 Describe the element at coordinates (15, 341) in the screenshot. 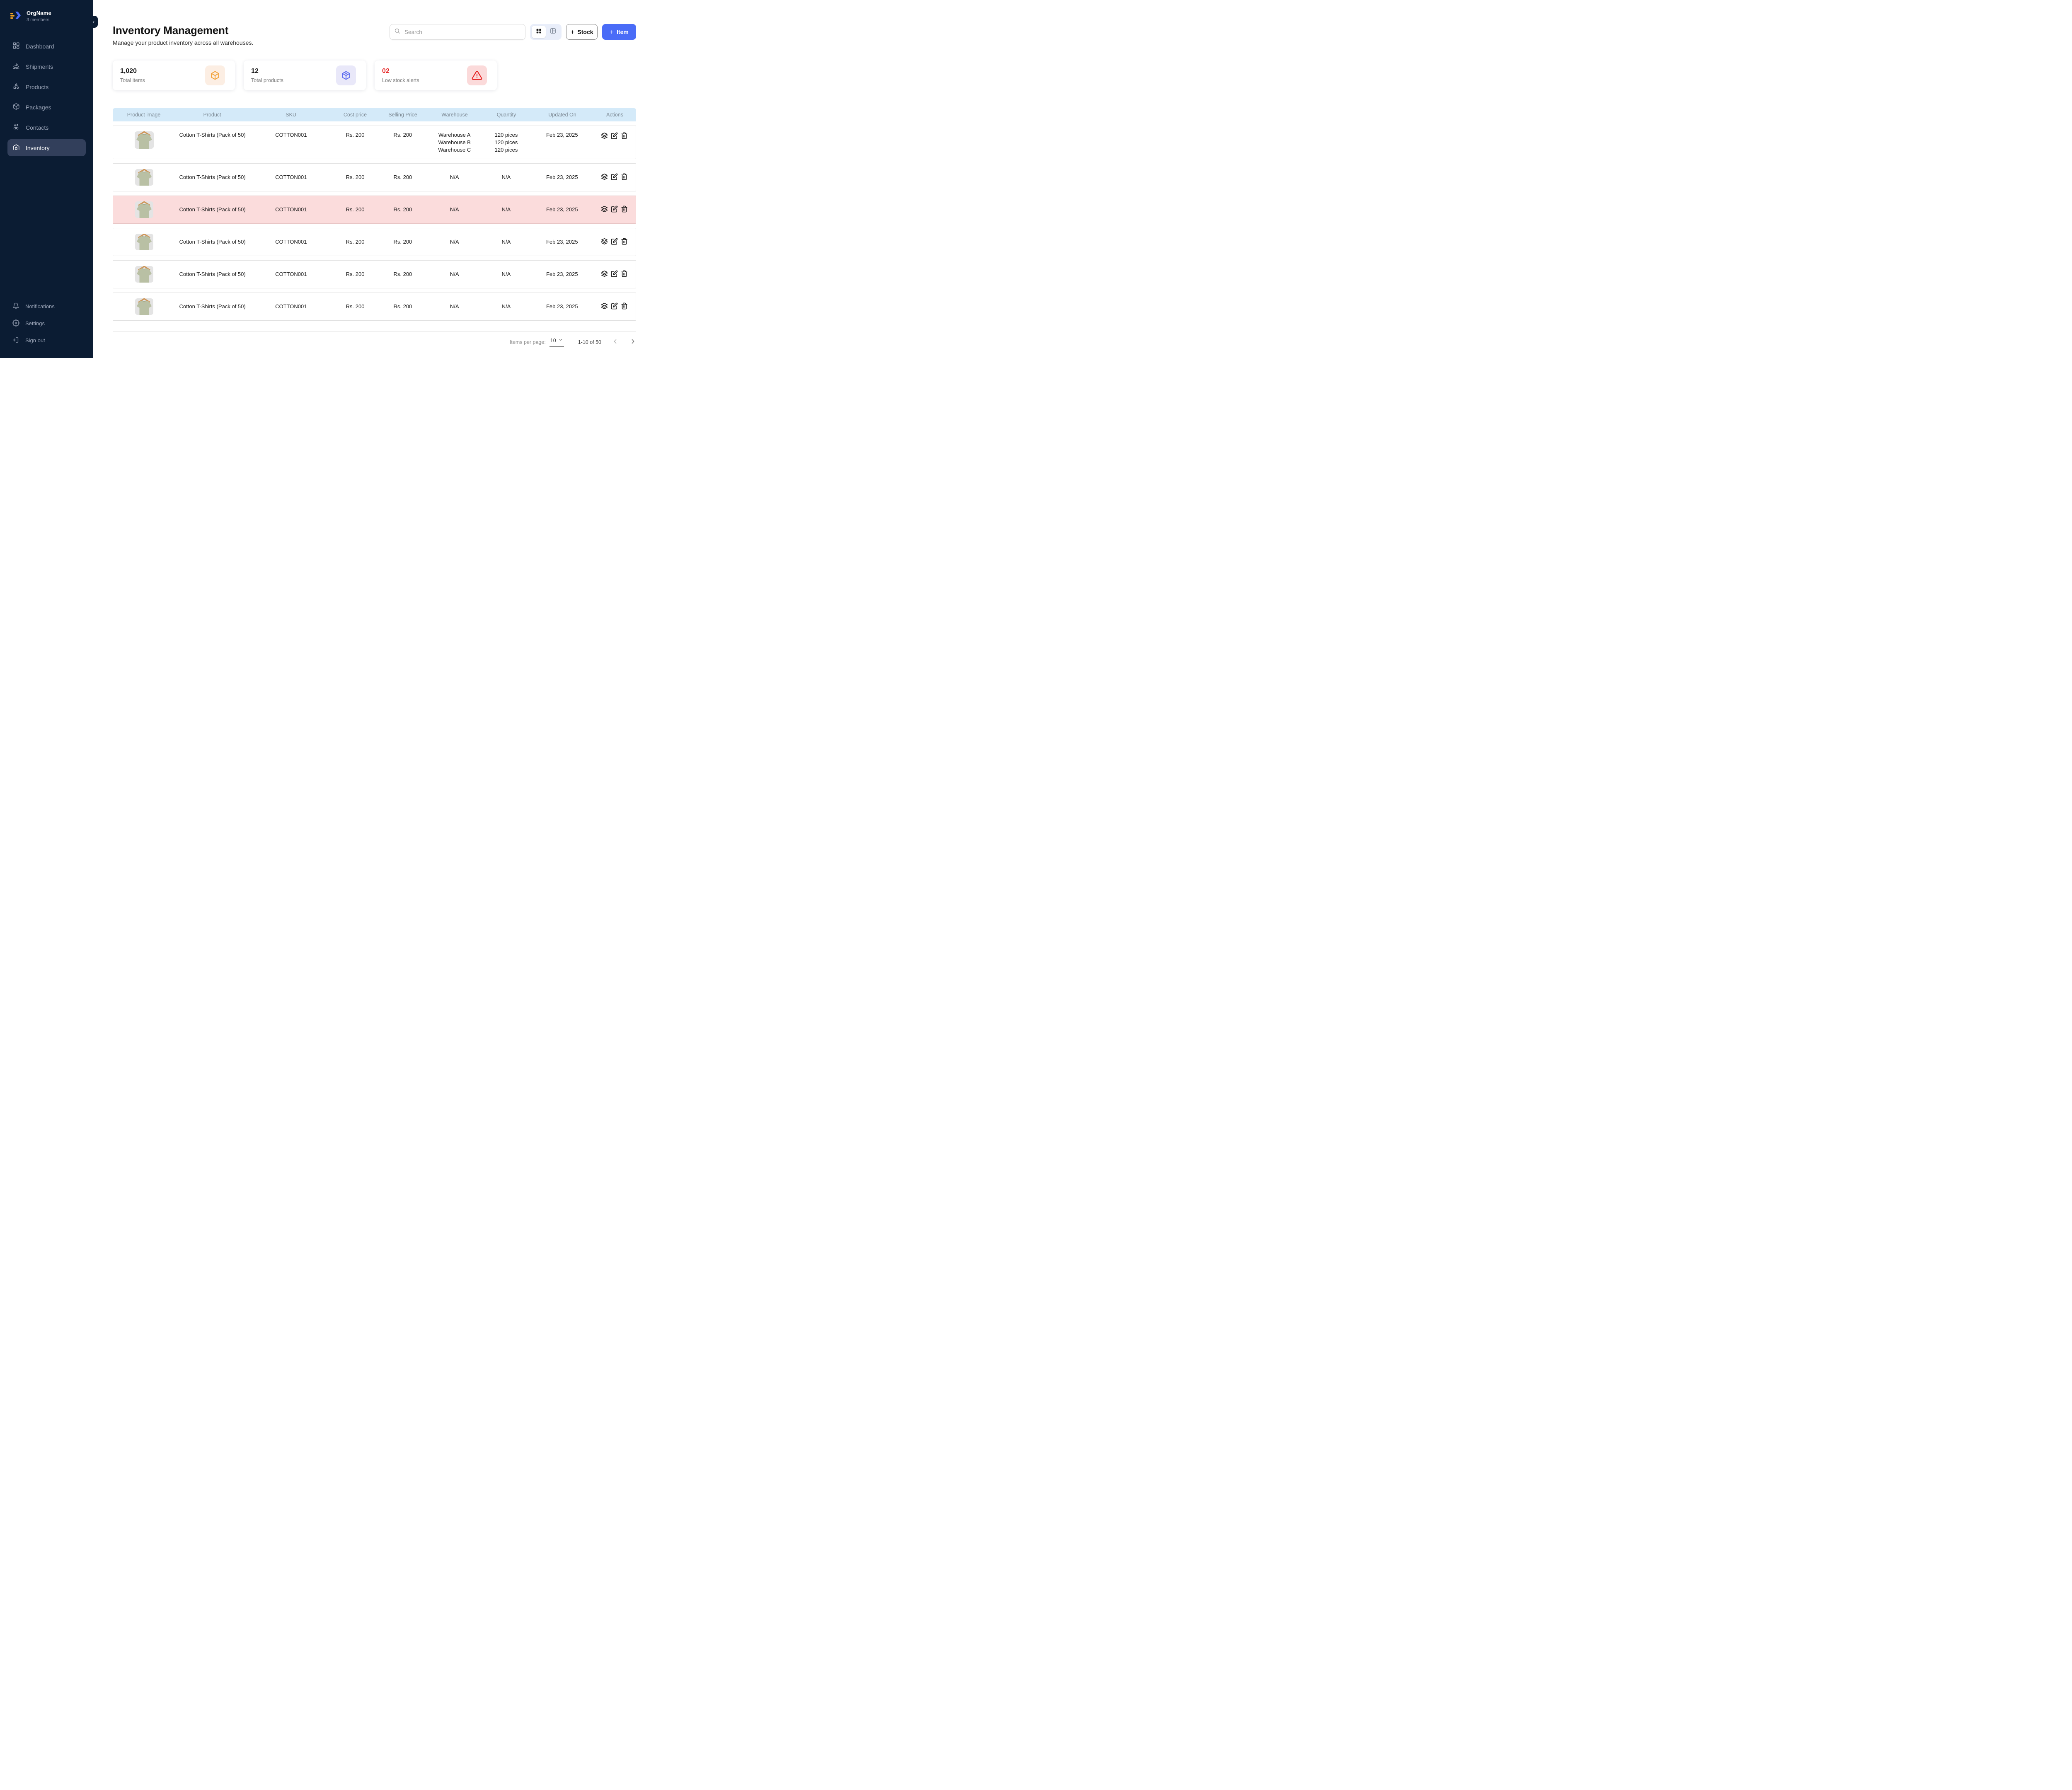

I see `sign-out-icon` at that location.